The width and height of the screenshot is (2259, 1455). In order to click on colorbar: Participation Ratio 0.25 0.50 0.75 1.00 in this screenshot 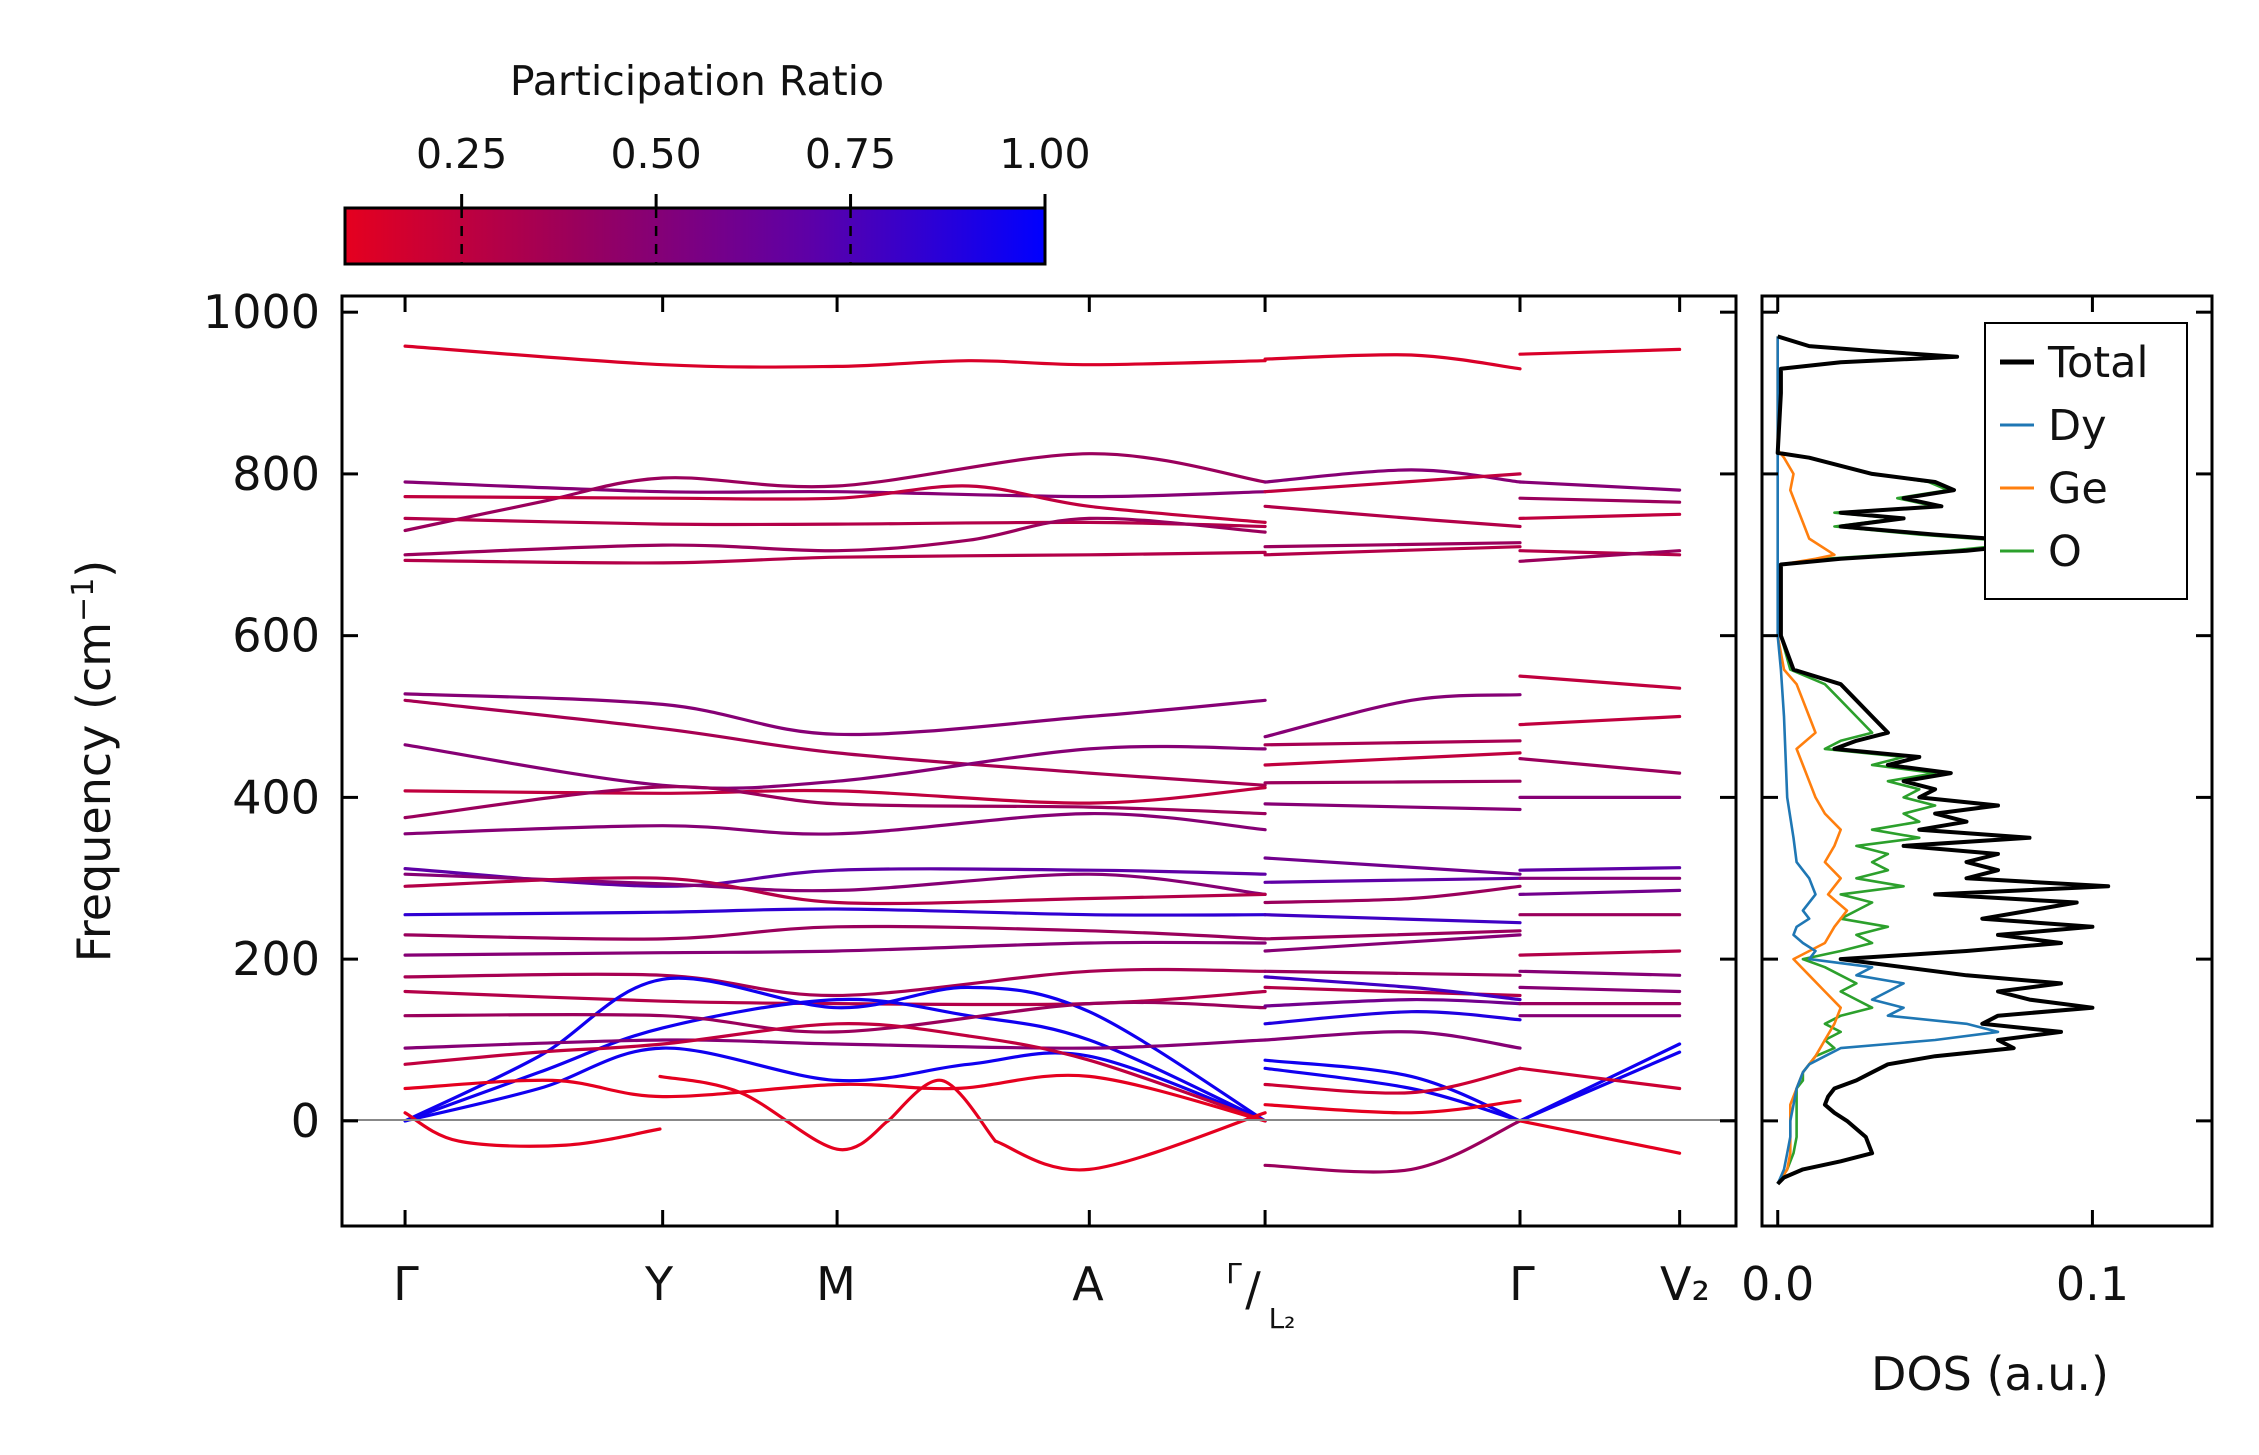, I will do `click(717, 161)`.